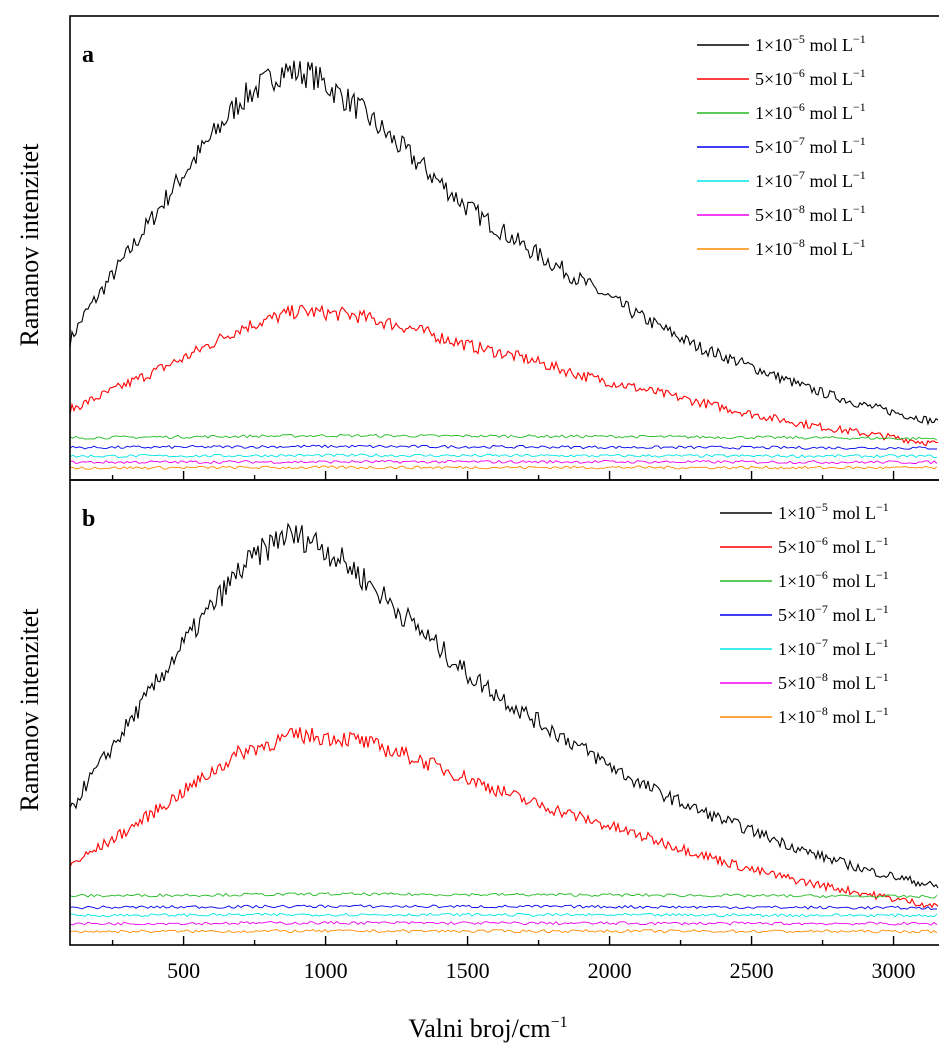 This screenshot has height=1046, width=939. What do you see at coordinates (752, 970) in the screenshot?
I see `x-tick-label: 2500` at bounding box center [752, 970].